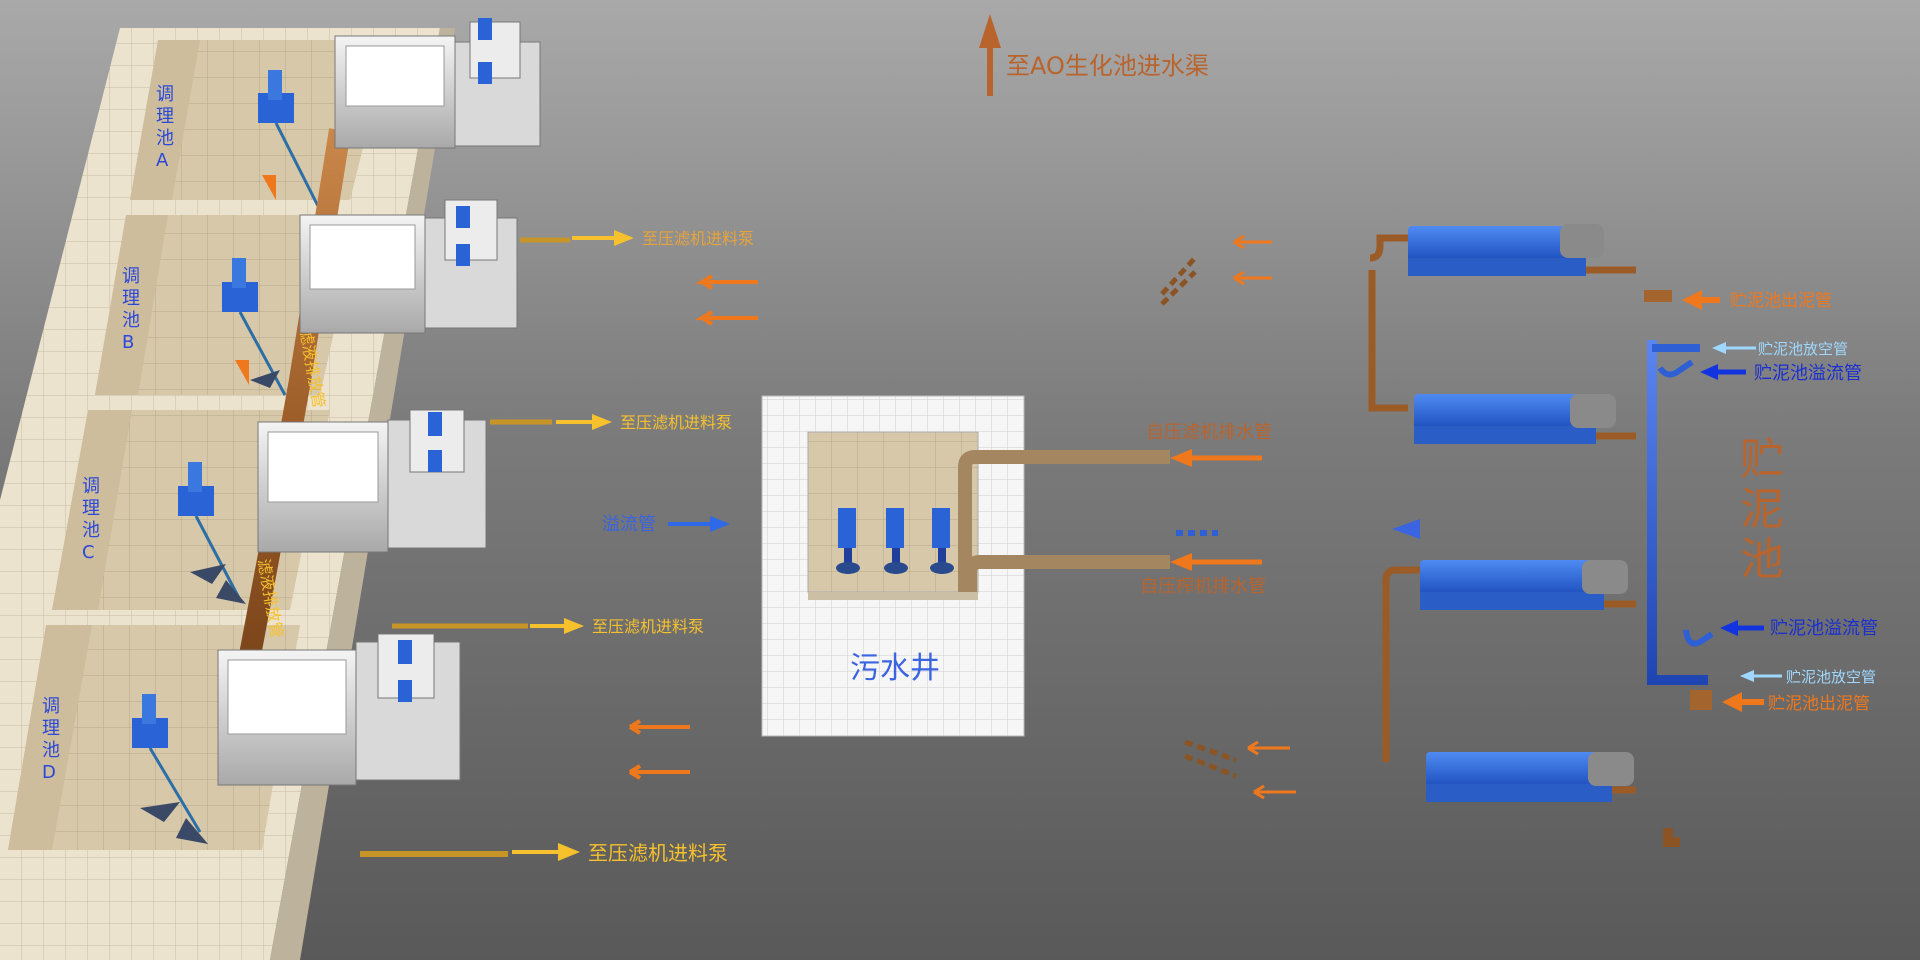  I want to click on tank-b-label: 调理池 B, so click(131, 309).